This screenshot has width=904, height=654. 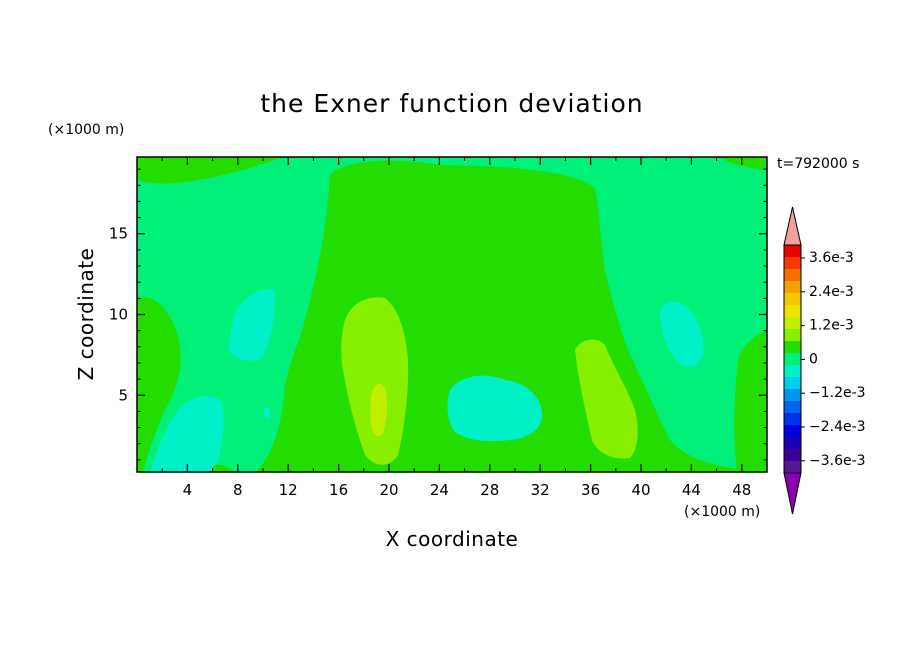 I want to click on colorbar-label: 1.2e-3, so click(x=831, y=326).